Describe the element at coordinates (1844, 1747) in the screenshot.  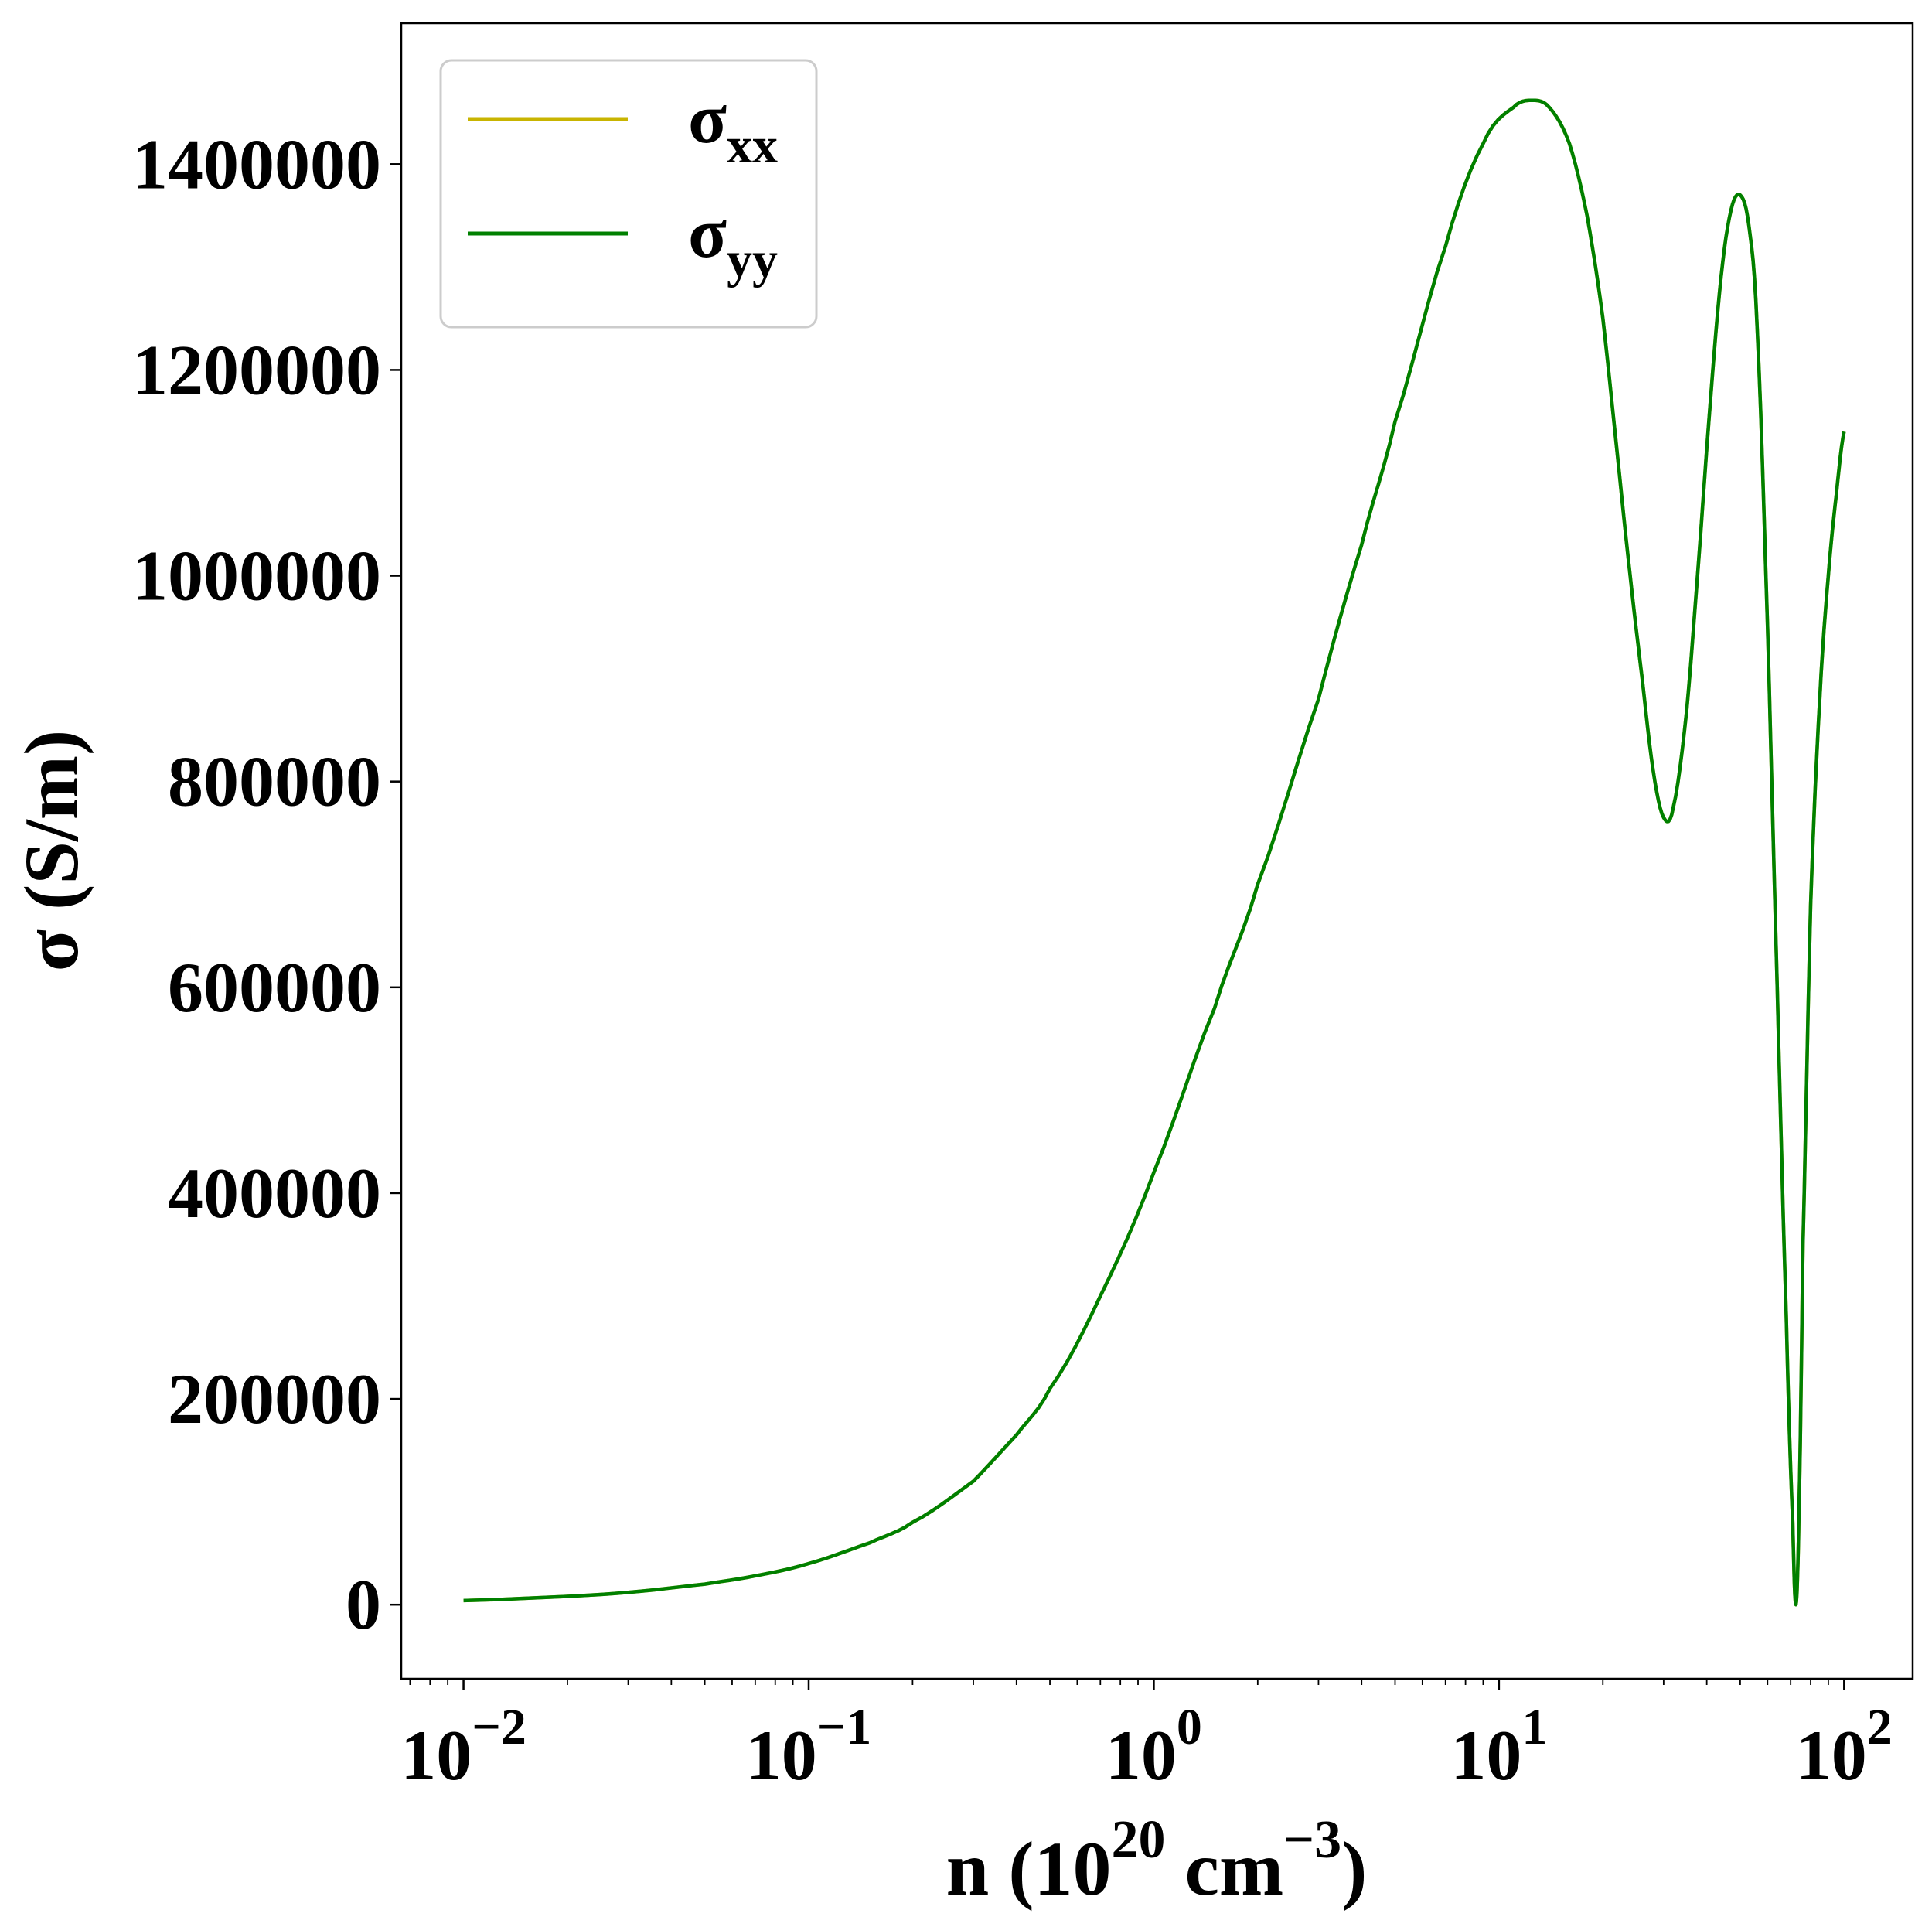
I see `x-tick-label: 10²` at that location.